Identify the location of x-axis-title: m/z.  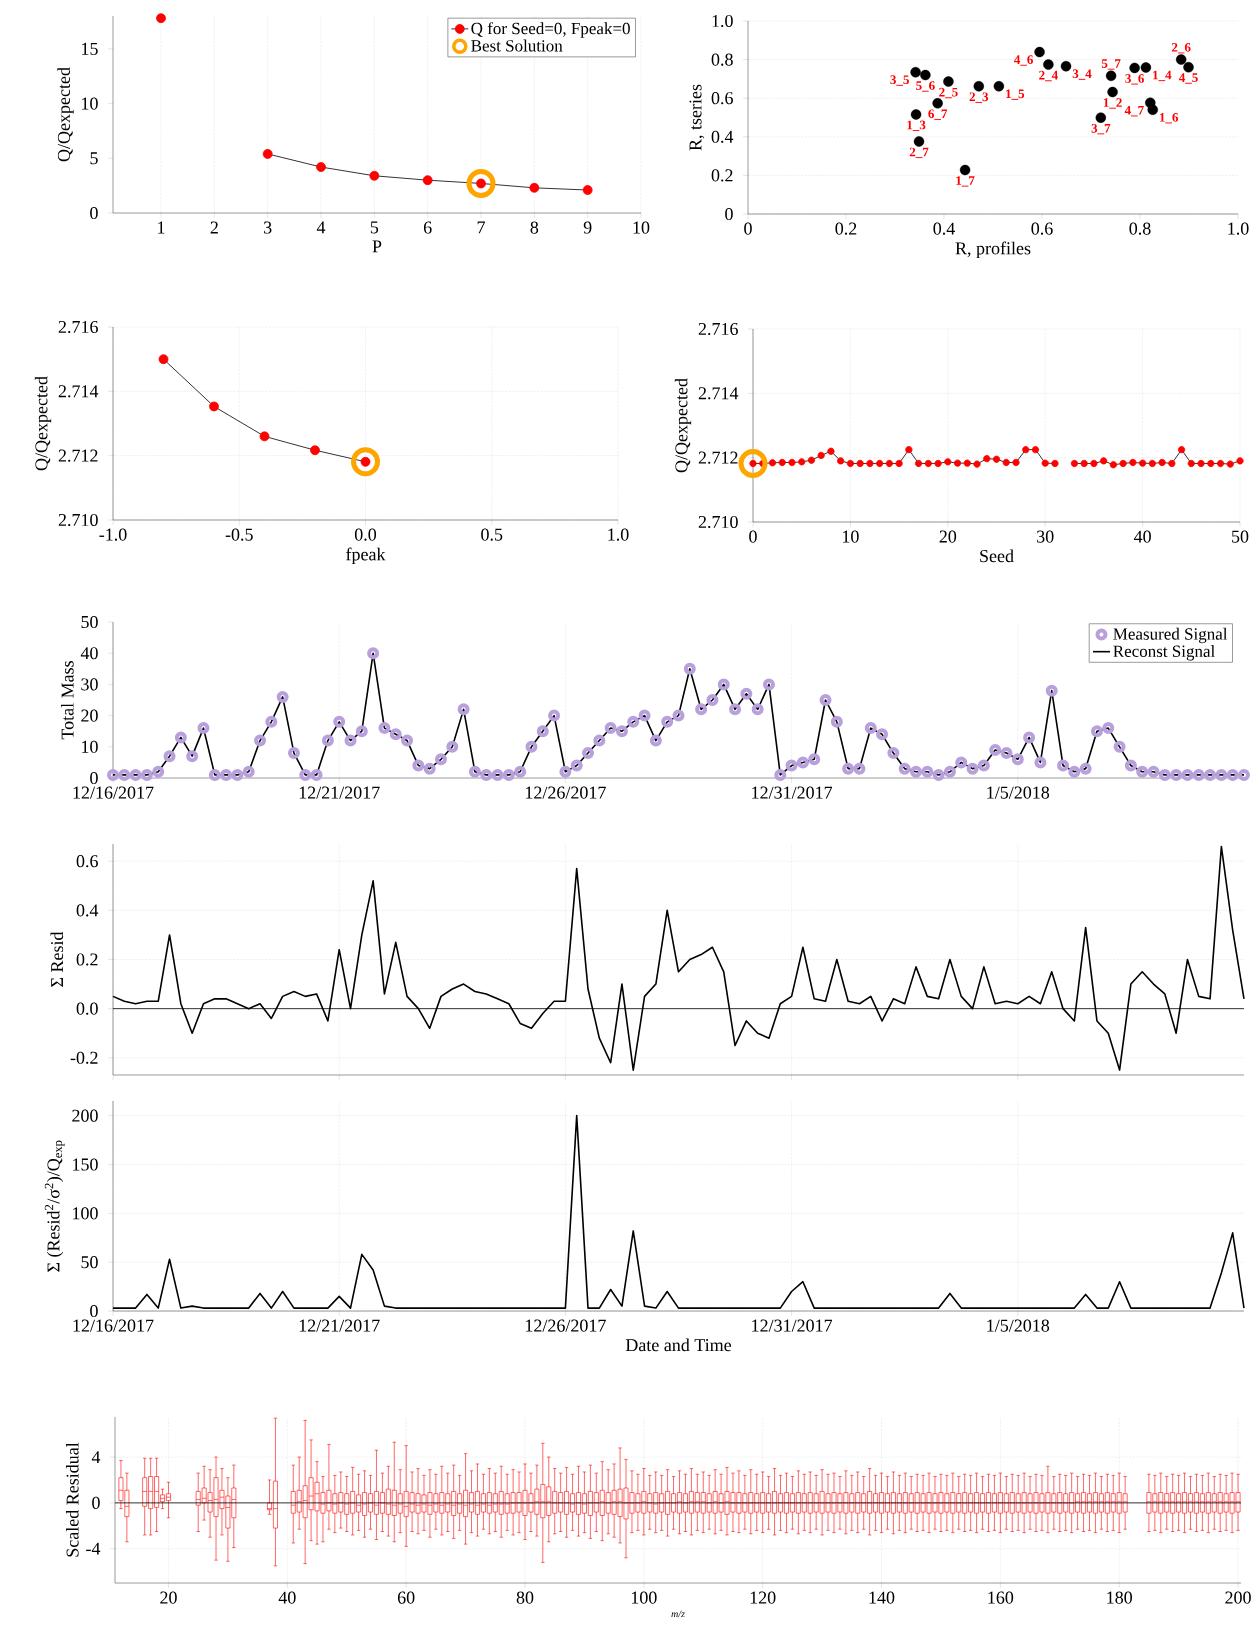
(678, 1614).